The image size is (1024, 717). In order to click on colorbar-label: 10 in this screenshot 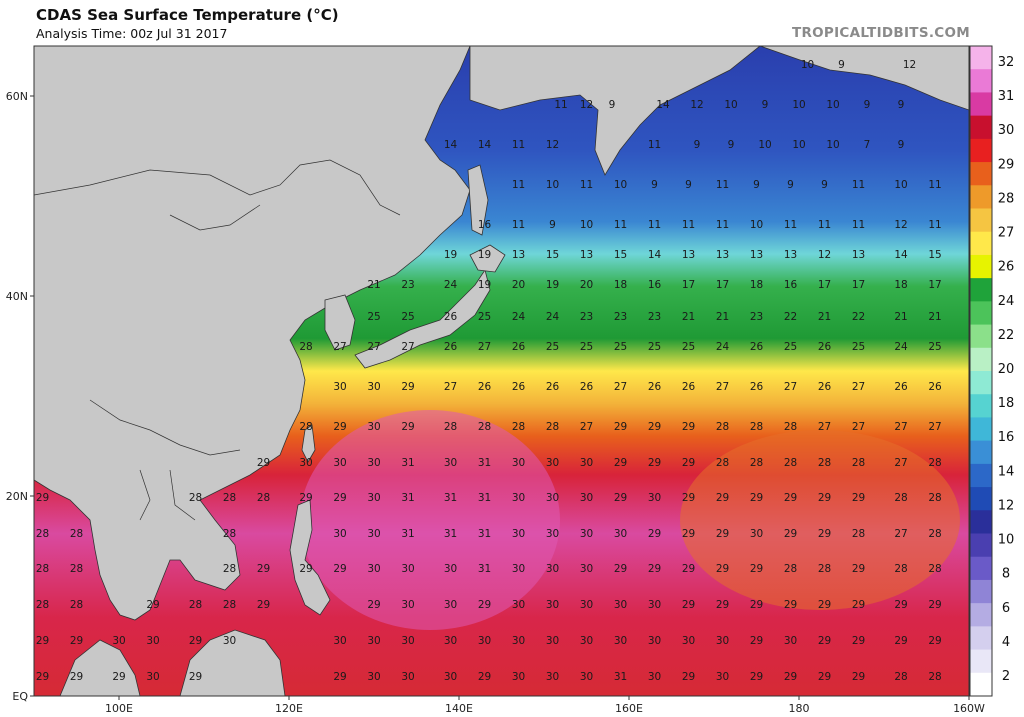, I will do `click(1006, 540)`.